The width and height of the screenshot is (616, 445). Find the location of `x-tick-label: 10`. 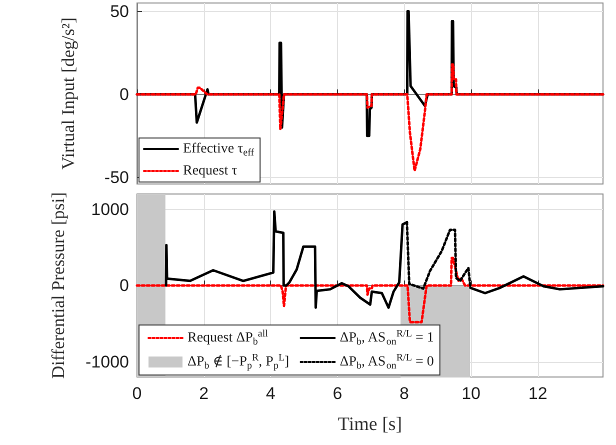

x-tick-label: 10 is located at coordinates (471, 393).